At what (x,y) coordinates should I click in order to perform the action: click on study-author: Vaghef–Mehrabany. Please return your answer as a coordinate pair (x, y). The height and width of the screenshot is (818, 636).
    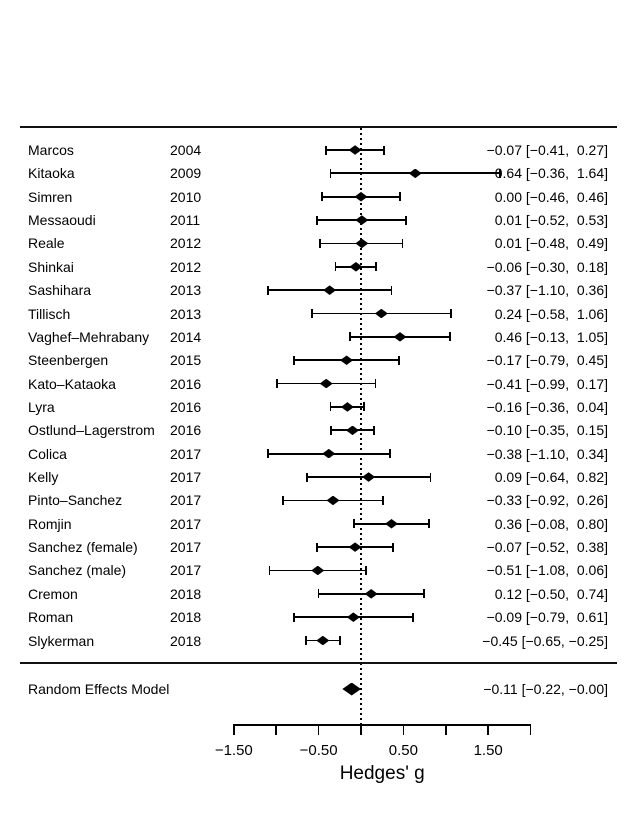
    Looking at the image, I should click on (89, 336).